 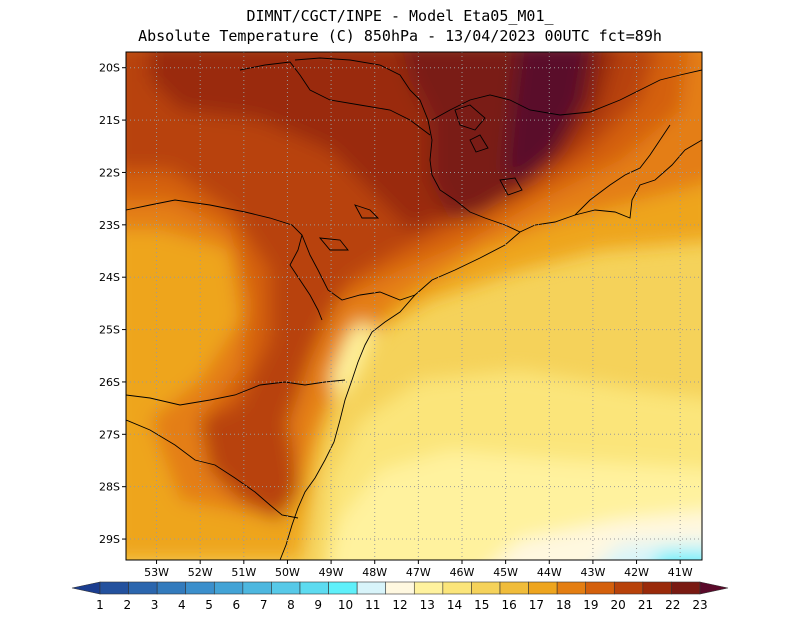 I want to click on lat-label: 26S, so click(x=109, y=382).